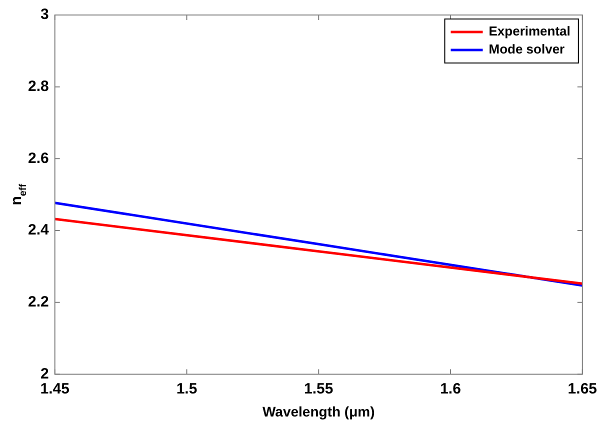  I want to click on x-tick-label: 1.5, so click(187, 389).